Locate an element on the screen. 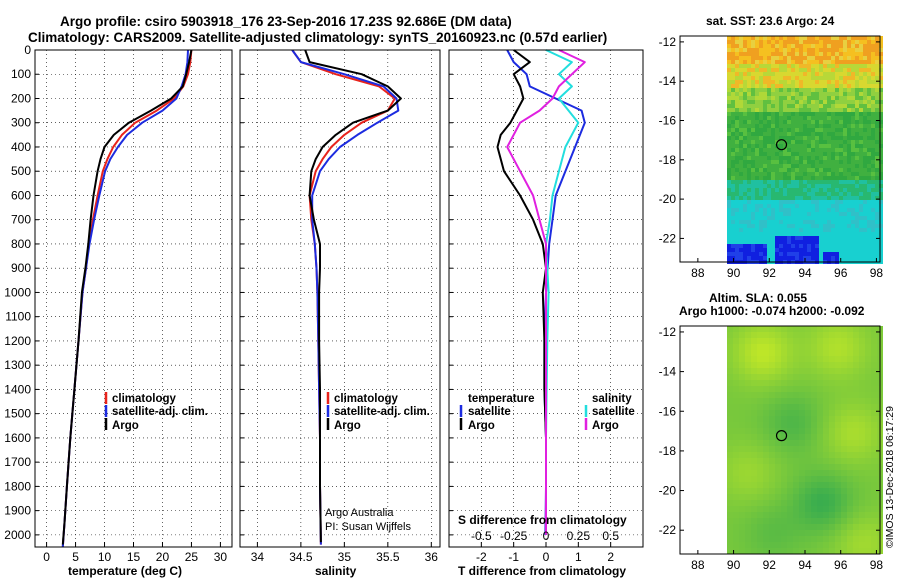 This screenshot has height=585, width=900. legend-label-t-argo: Argo is located at coordinates (481, 426).